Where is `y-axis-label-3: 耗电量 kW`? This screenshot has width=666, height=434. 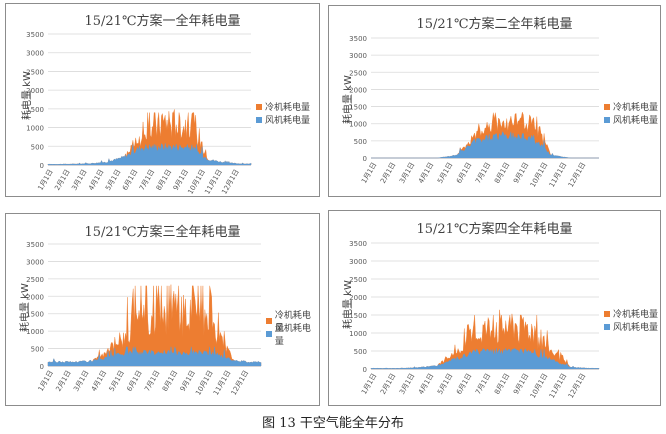 y-axis-label-3: 耗电量 kW is located at coordinates (25, 307).